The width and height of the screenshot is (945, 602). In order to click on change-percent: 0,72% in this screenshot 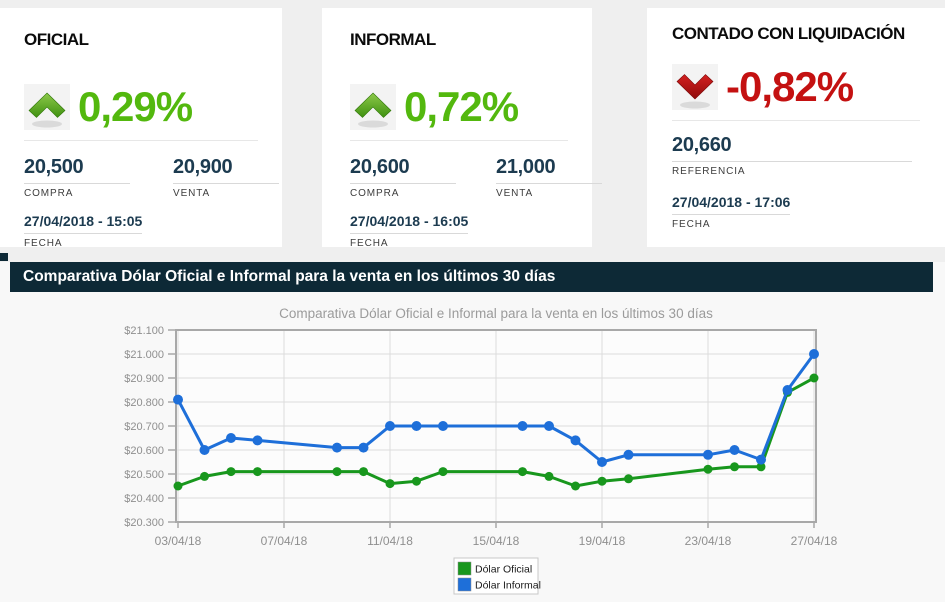, I will do `click(461, 106)`.